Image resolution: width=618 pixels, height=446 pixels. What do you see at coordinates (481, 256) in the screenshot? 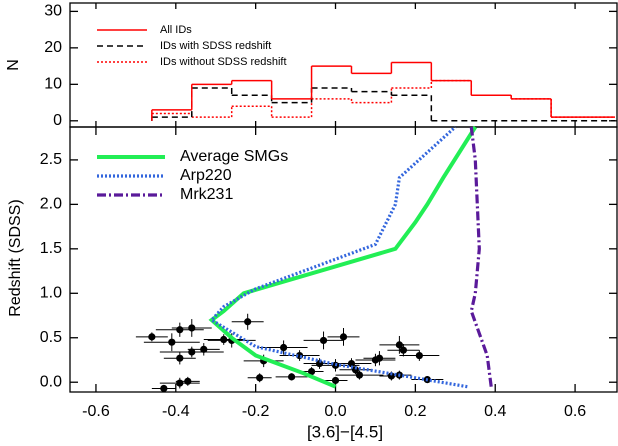
I see `series-line` at bounding box center [481, 256].